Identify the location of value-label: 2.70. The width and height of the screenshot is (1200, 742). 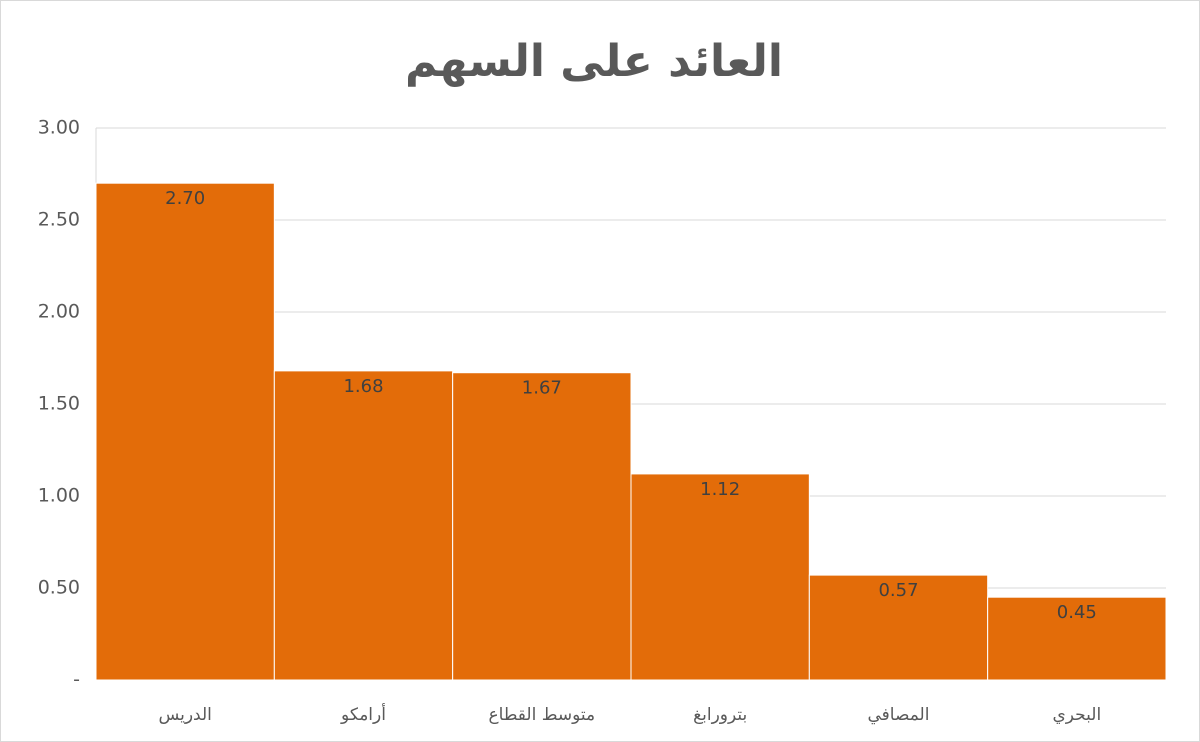
(185, 198).